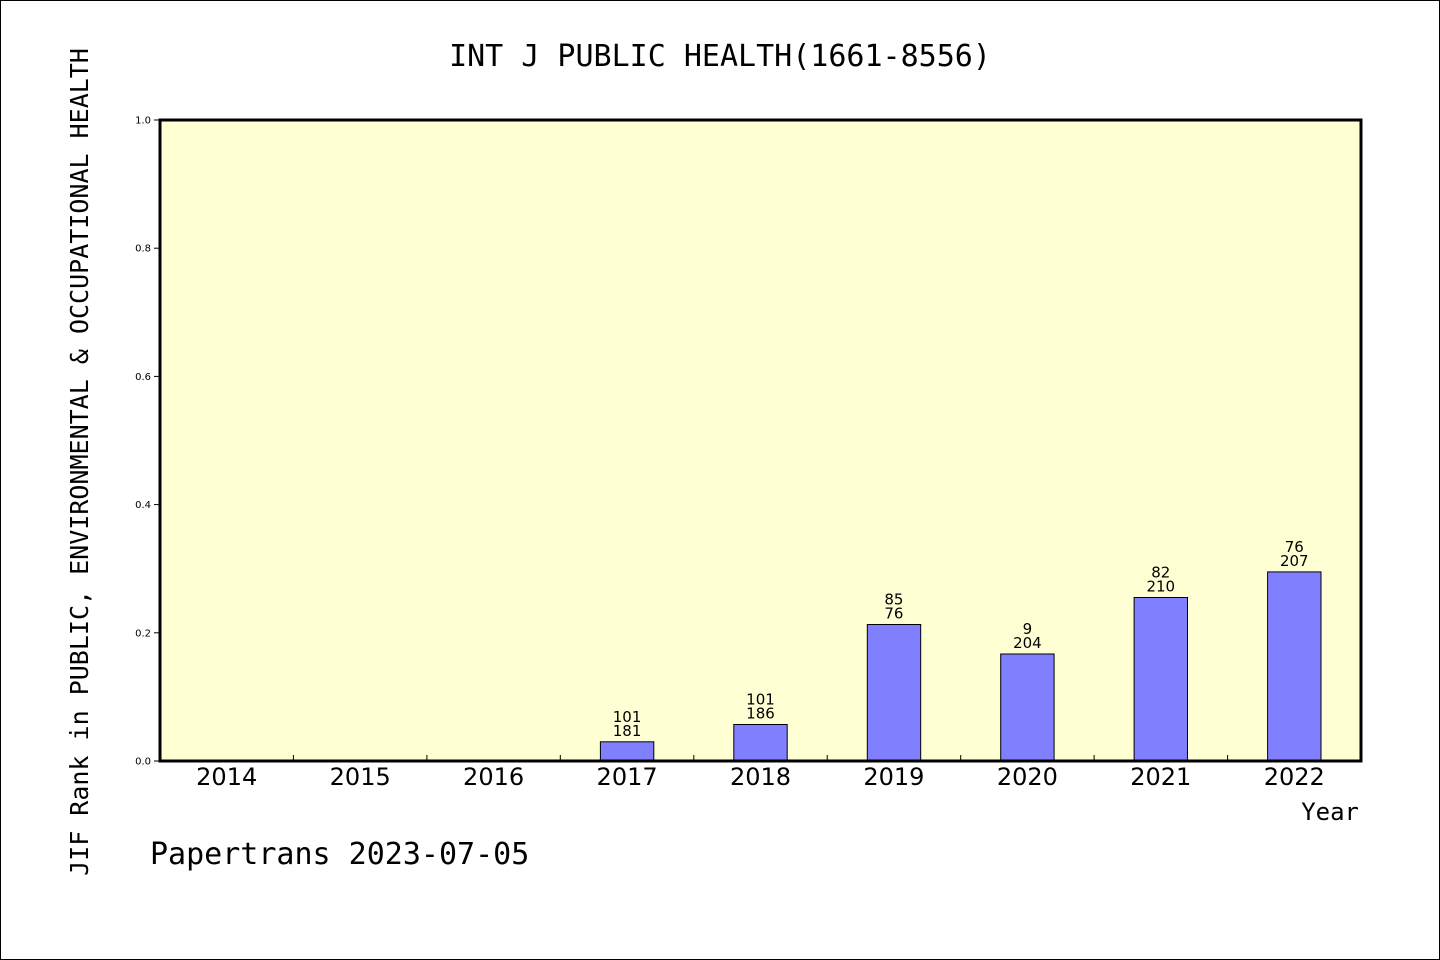  I want to click on x-tick-label-2022: 2022, so click(1294, 777).